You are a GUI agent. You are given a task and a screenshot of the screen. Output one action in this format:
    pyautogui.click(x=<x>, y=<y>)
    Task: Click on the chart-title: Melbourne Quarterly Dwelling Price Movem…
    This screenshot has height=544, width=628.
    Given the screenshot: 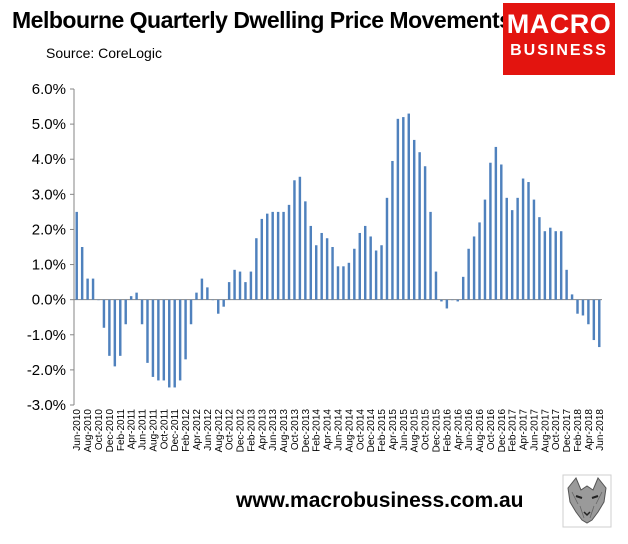 What is the action you would take?
    pyautogui.click(x=262, y=20)
    